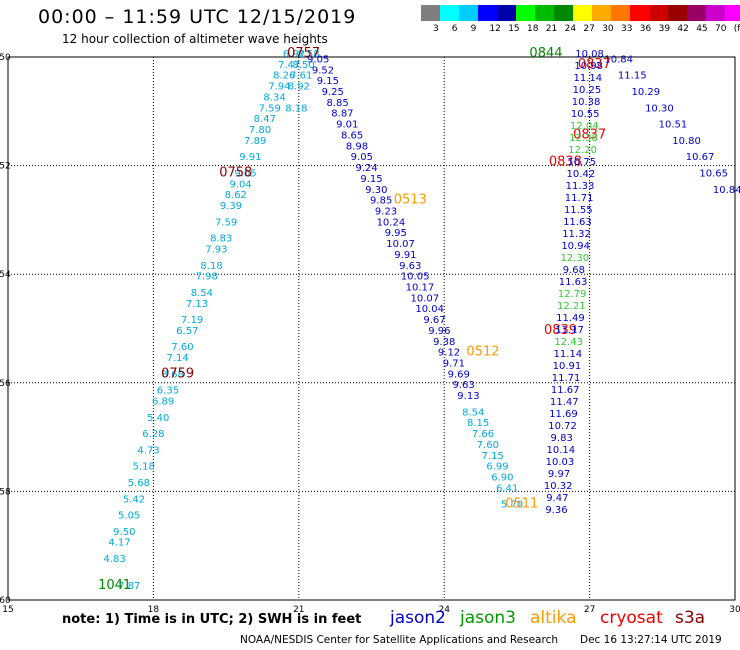 Image resolution: width=740 pixels, height=650 pixels. Describe the element at coordinates (226, 222) in the screenshot. I see `swh-value: 7.59` at that location.